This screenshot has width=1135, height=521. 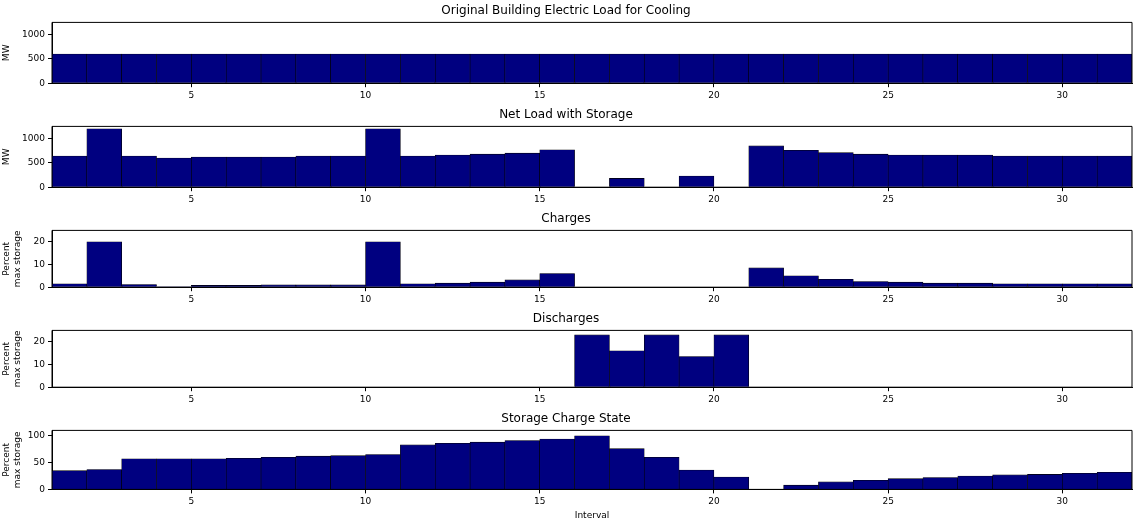 What do you see at coordinates (592, 514) in the screenshot?
I see `x-axis-title: Interval` at bounding box center [592, 514].